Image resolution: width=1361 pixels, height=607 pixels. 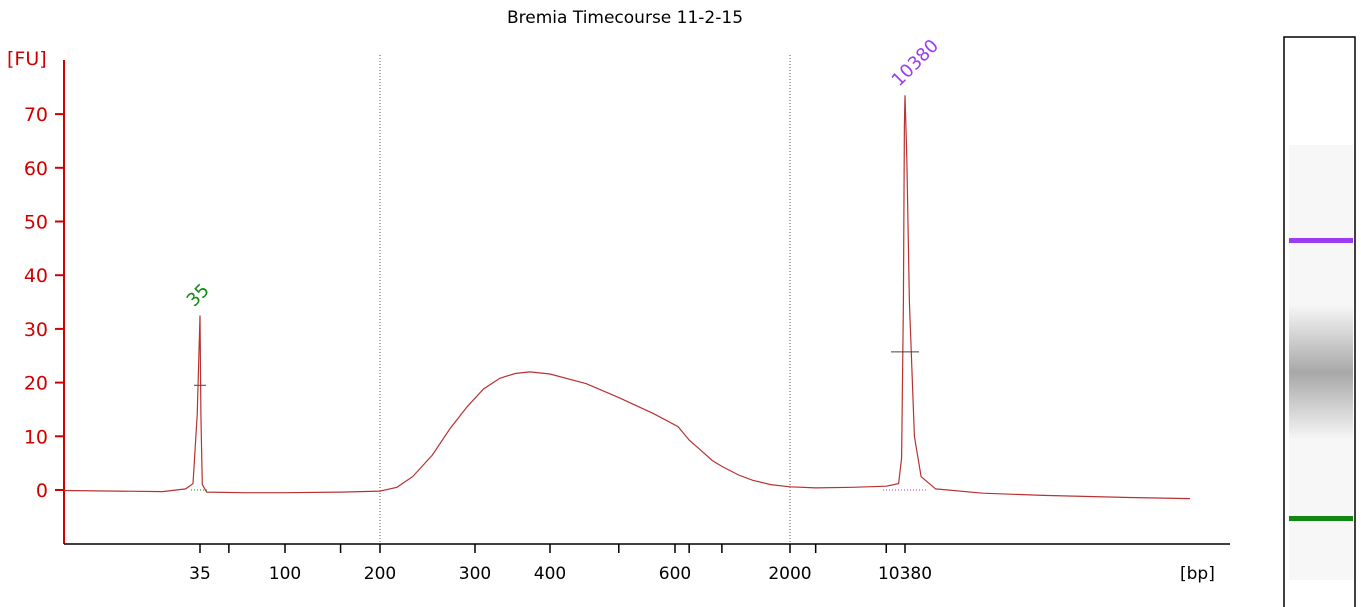 I want to click on y-tick-label: 70, so click(x=36, y=115).